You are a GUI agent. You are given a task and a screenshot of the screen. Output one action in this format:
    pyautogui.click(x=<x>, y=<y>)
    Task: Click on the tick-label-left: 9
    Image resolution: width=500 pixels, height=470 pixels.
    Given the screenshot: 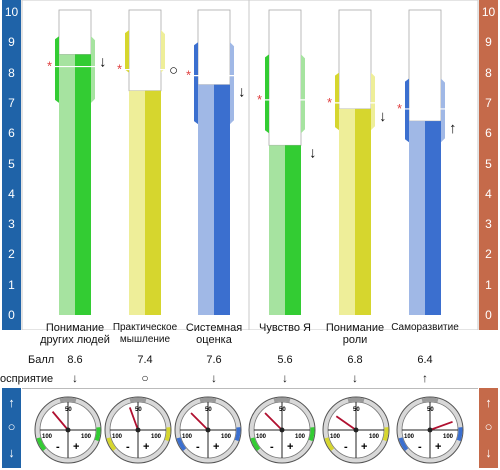 What is the action you would take?
    pyautogui.click(x=11, y=42)
    